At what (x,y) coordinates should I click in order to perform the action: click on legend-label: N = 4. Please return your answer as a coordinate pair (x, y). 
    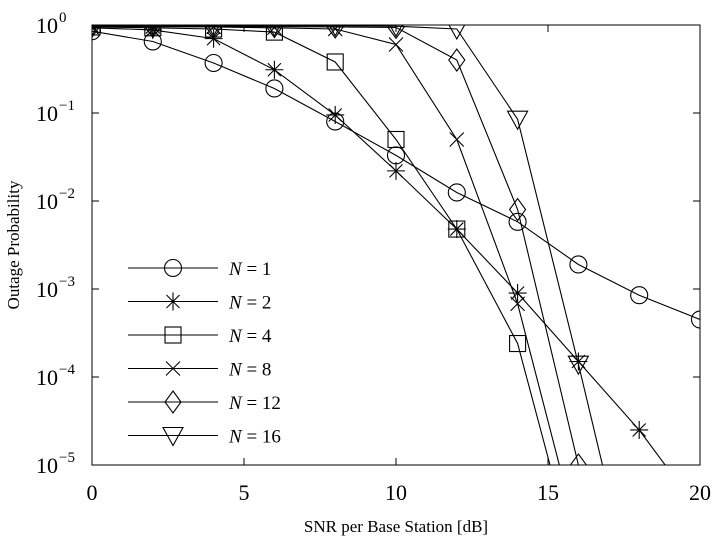
    Looking at the image, I should click on (250, 336).